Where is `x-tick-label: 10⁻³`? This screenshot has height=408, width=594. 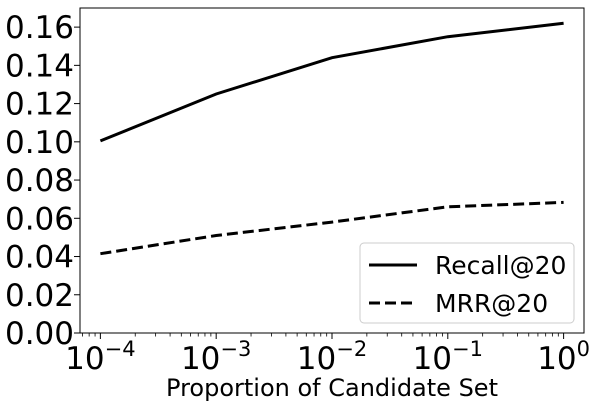 x-tick-label: 10⁻³ is located at coordinates (216, 357).